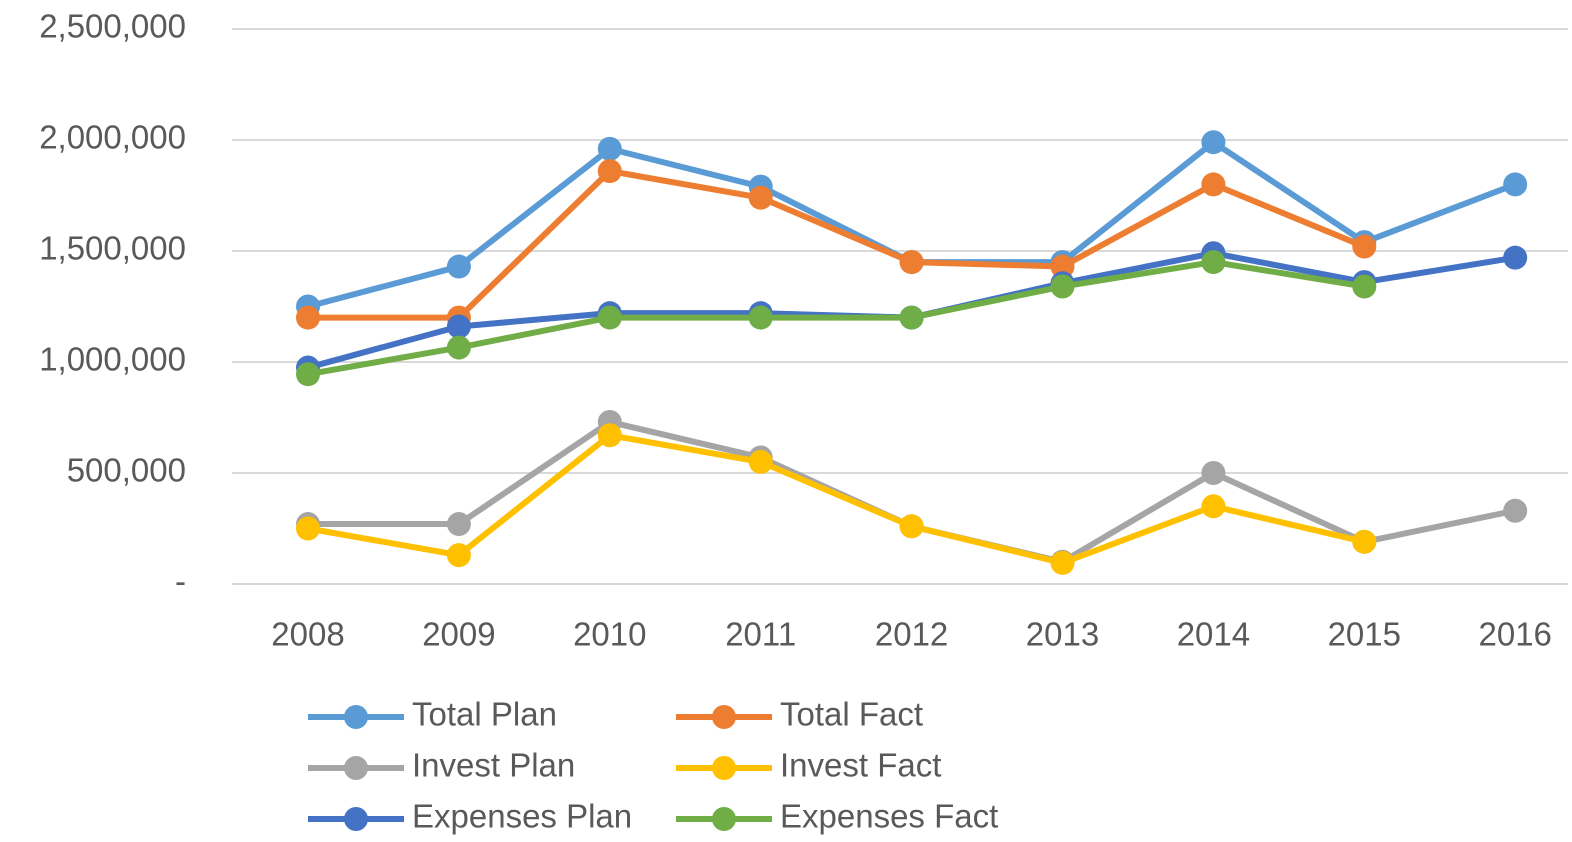 The width and height of the screenshot is (1572, 842). What do you see at coordinates (760, 634) in the screenshot?
I see `x-tick-label: 2011` at bounding box center [760, 634].